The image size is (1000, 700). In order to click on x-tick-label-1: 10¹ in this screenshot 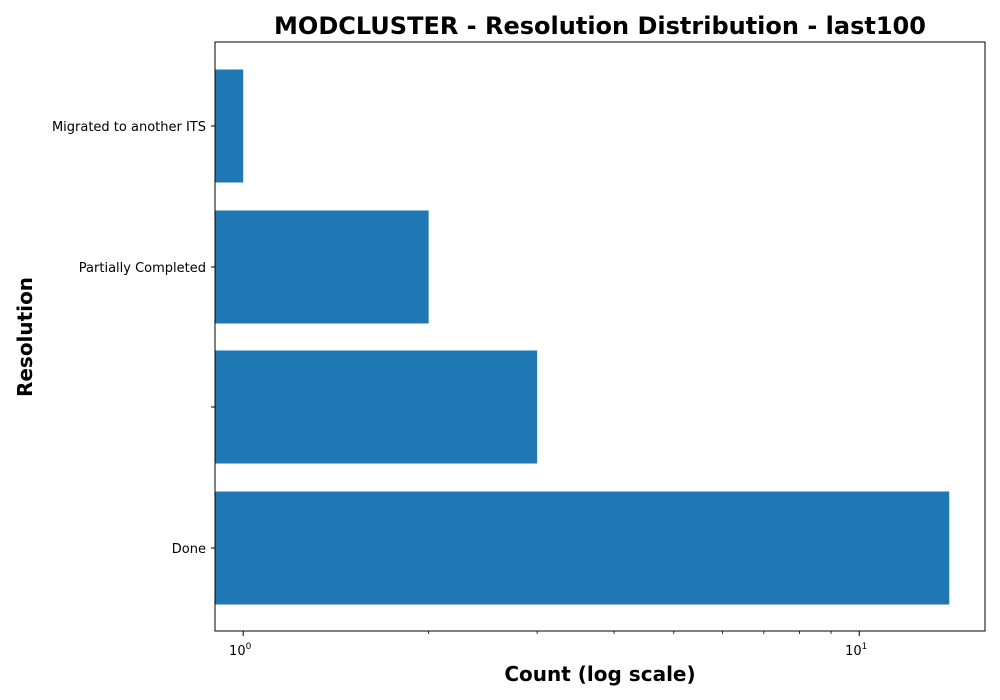, I will do `click(856, 650)`.